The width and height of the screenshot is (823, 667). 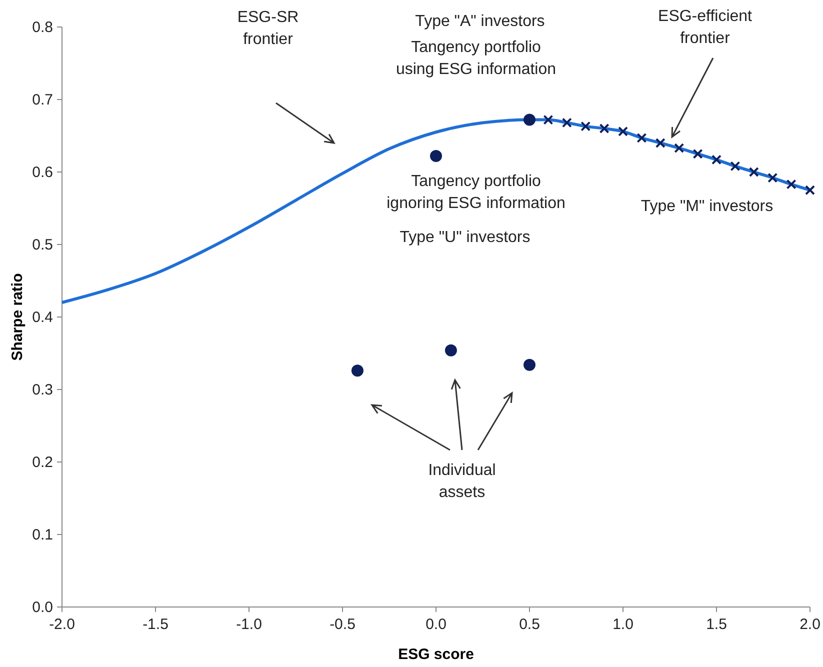 I want to click on y-tick-label: 0.8, so click(x=42, y=27).